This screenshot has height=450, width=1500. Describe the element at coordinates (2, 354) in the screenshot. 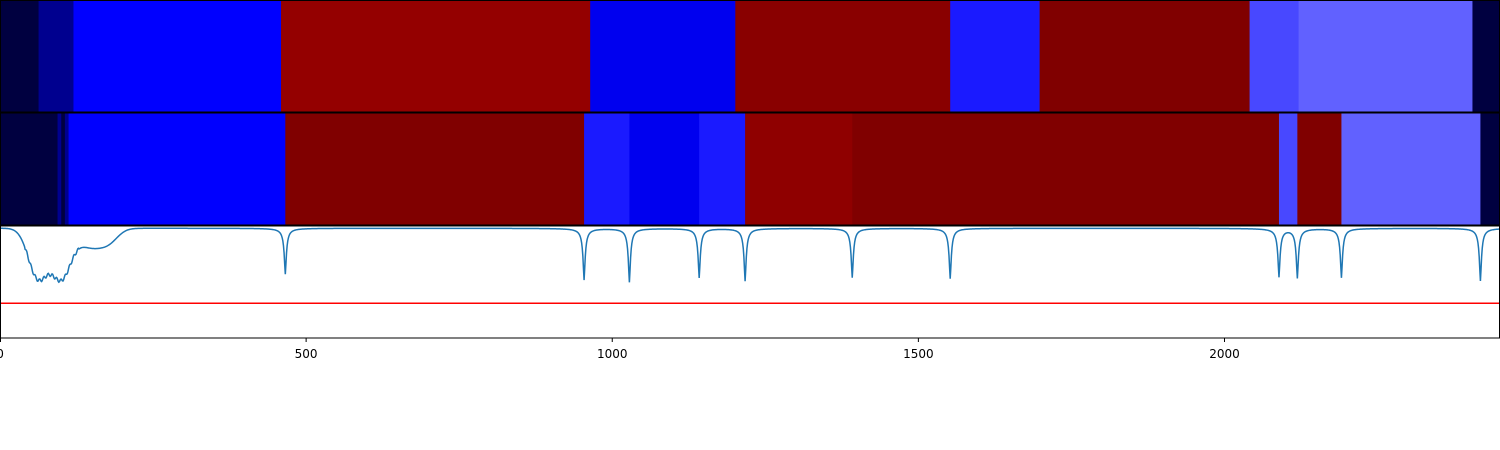

I see `x-tick-label-0: 0` at that location.